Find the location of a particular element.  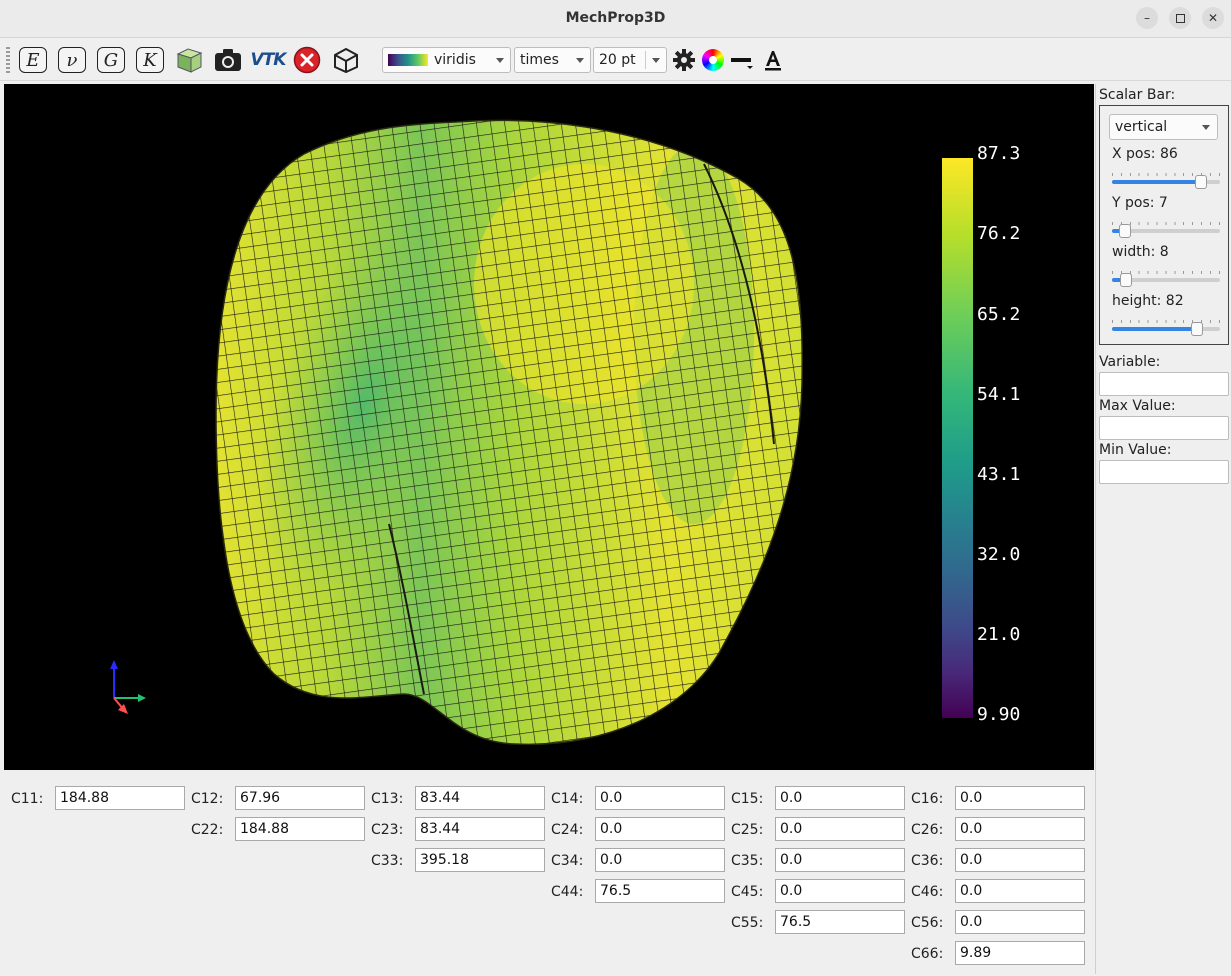

axes-button is located at coordinates (346, 60).